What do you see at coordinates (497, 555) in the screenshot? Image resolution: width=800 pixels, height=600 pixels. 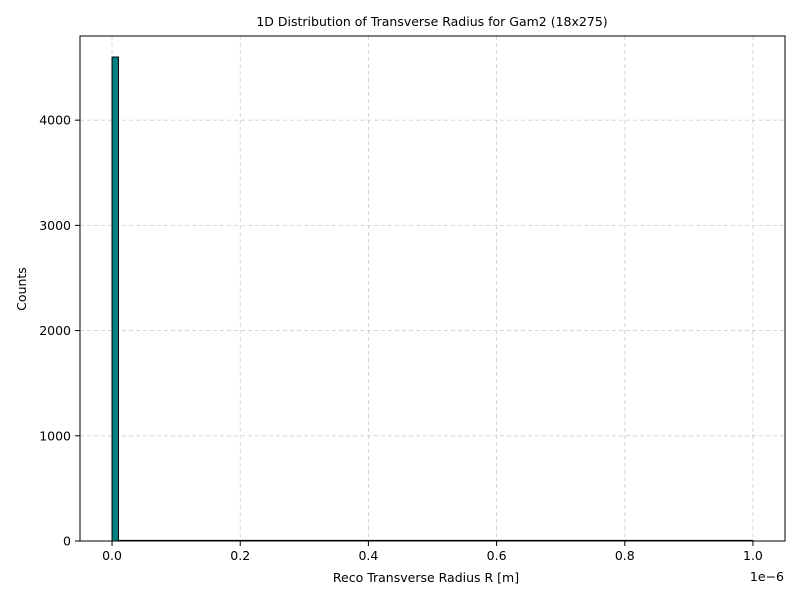 I see `x-tick-label: 0.6` at bounding box center [497, 555].